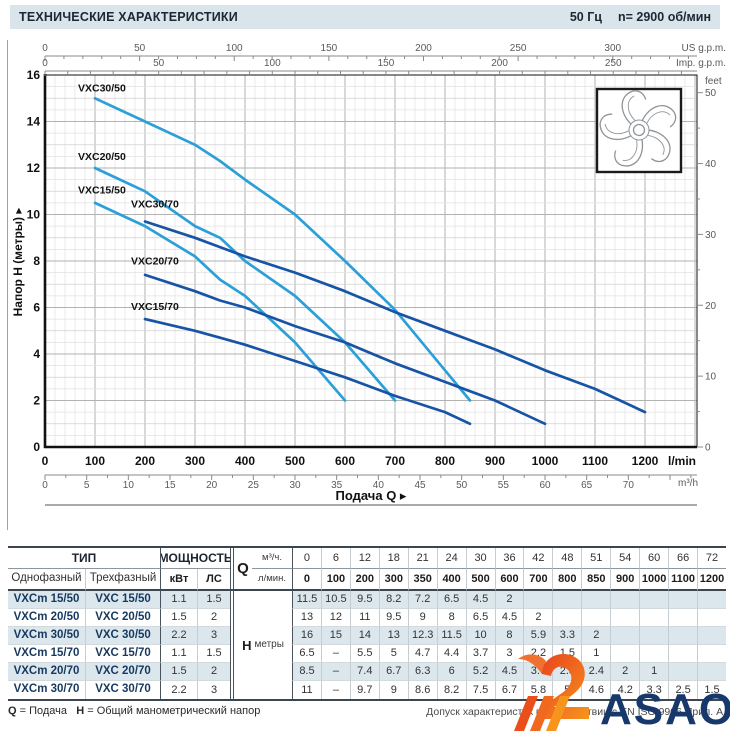 This screenshot has width=730, height=731. Describe the element at coordinates (7, 285) in the screenshot. I see `left-margin-rule` at that location.